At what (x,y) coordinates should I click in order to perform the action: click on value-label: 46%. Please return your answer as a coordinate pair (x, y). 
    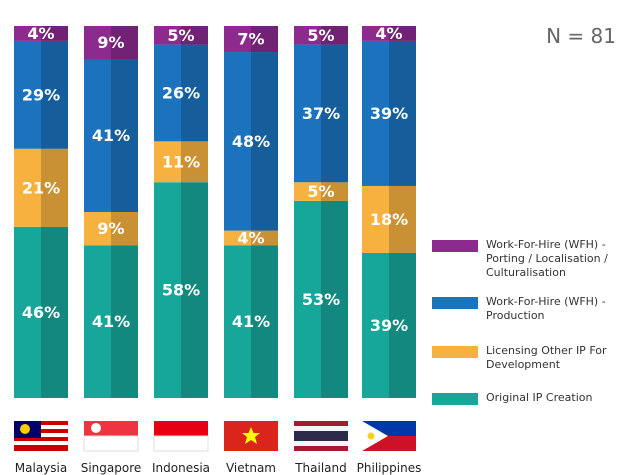
    Looking at the image, I should click on (41, 312).